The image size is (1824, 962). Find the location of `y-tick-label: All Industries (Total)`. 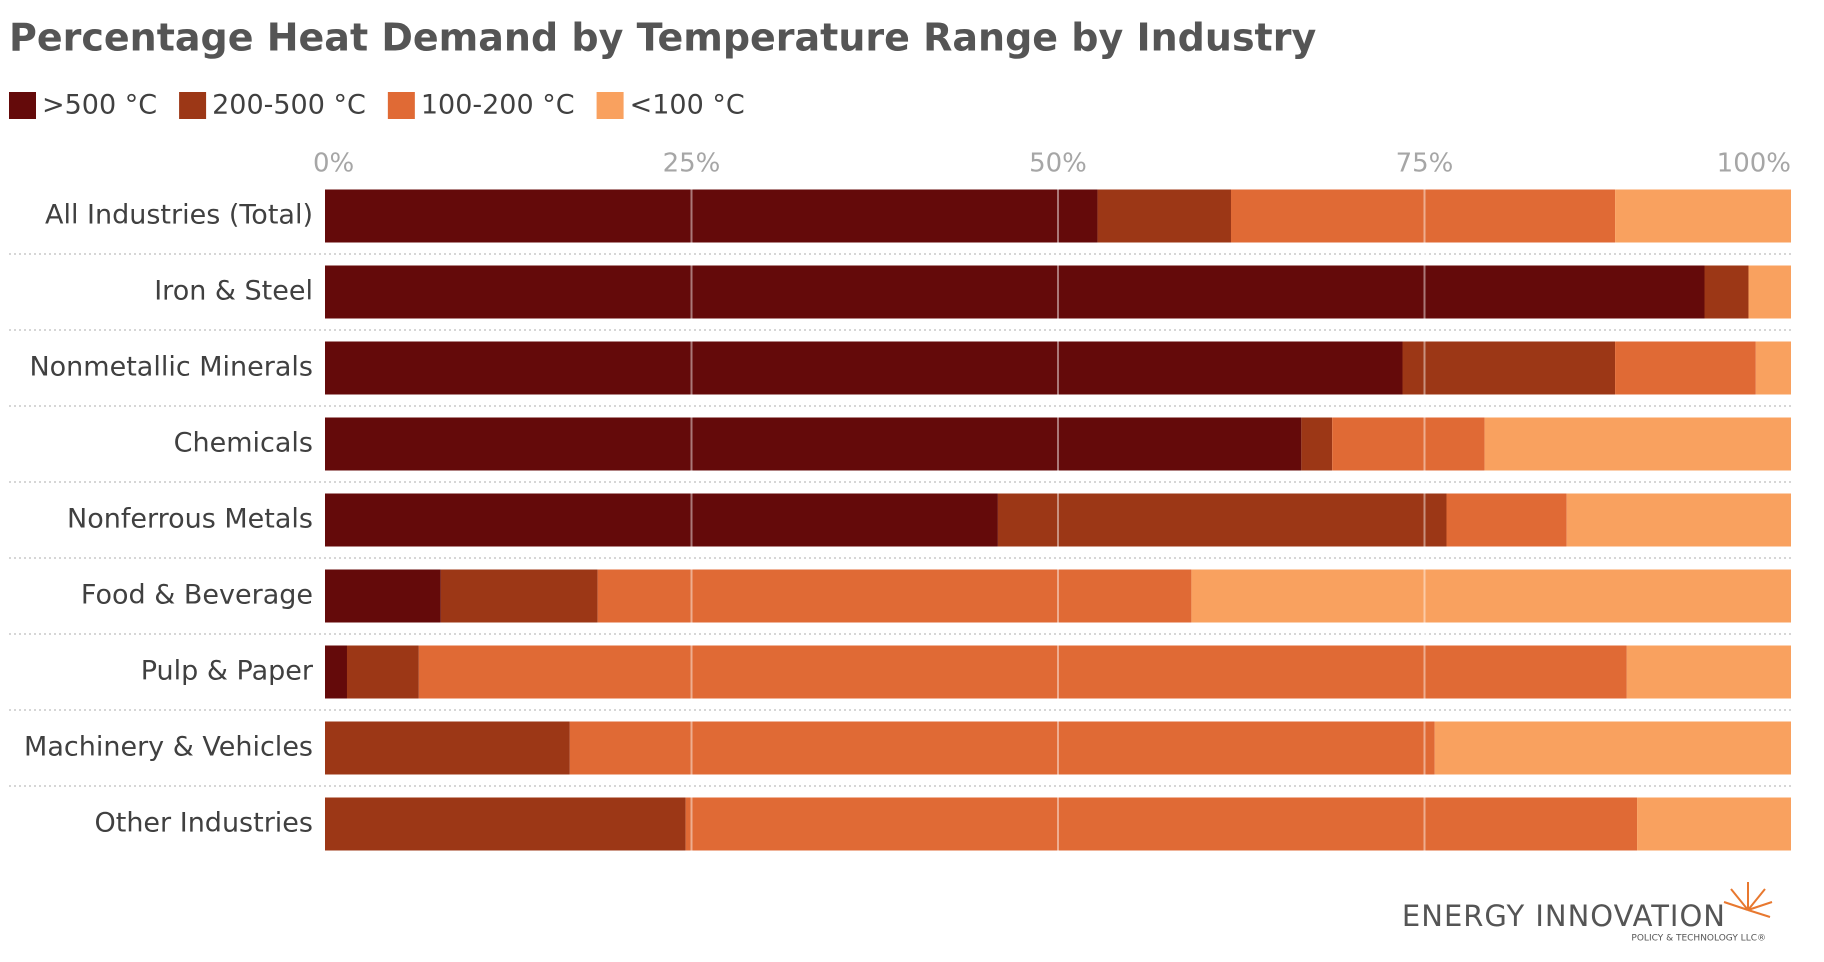

y-tick-label: All Industries (Total) is located at coordinates (179, 215).